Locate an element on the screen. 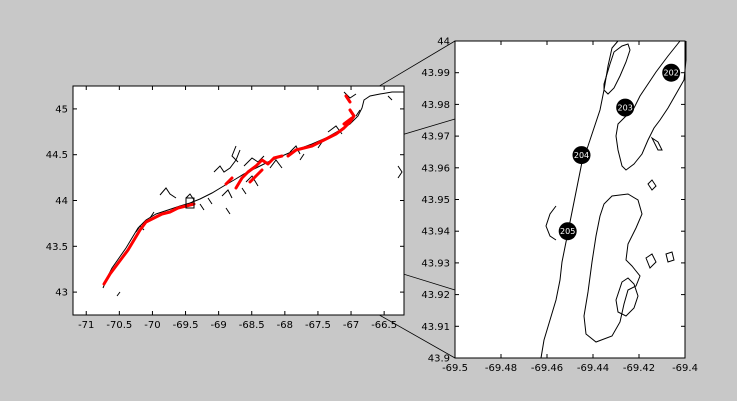  inset-y-tick-label: 43.9 is located at coordinates (439, 359).